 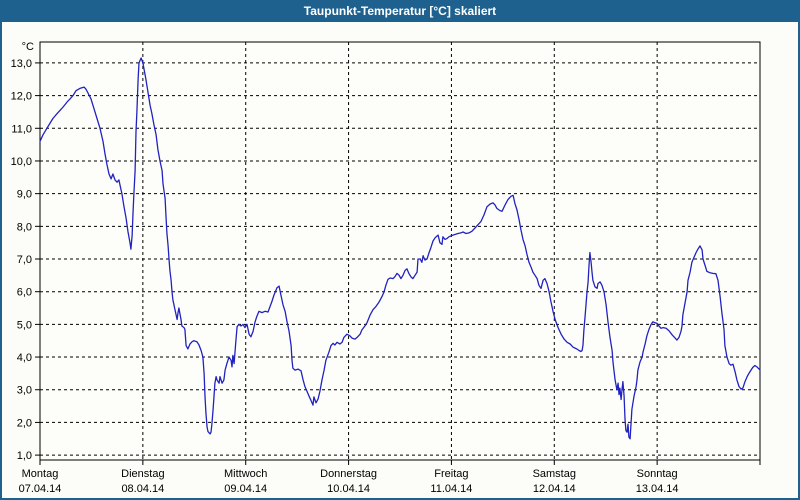 I want to click on day-name-label: Donnerstag, so click(x=348, y=474).